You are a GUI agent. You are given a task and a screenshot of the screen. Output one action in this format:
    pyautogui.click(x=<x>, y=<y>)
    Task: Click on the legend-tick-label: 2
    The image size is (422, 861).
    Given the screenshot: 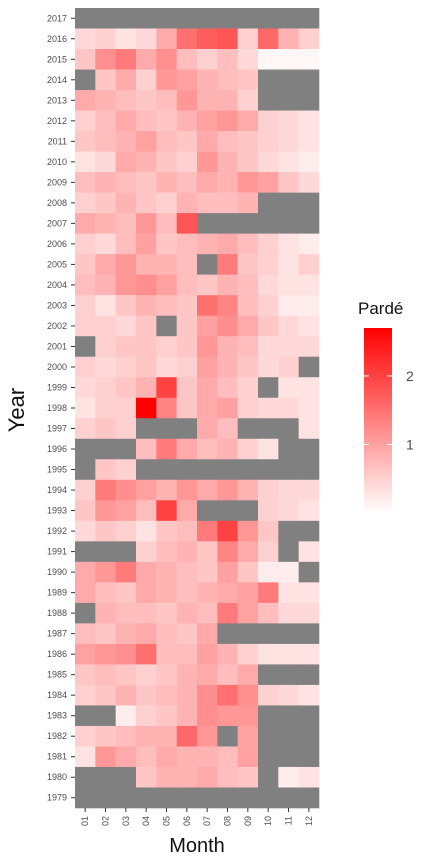 What is the action you would take?
    pyautogui.click(x=410, y=376)
    